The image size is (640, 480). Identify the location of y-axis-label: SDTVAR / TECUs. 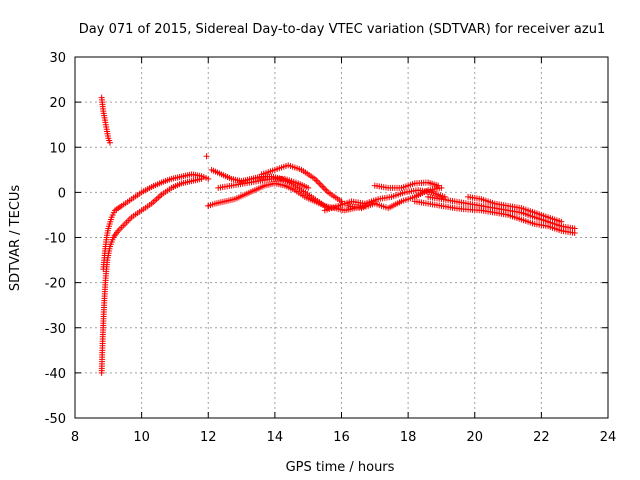
(15, 238).